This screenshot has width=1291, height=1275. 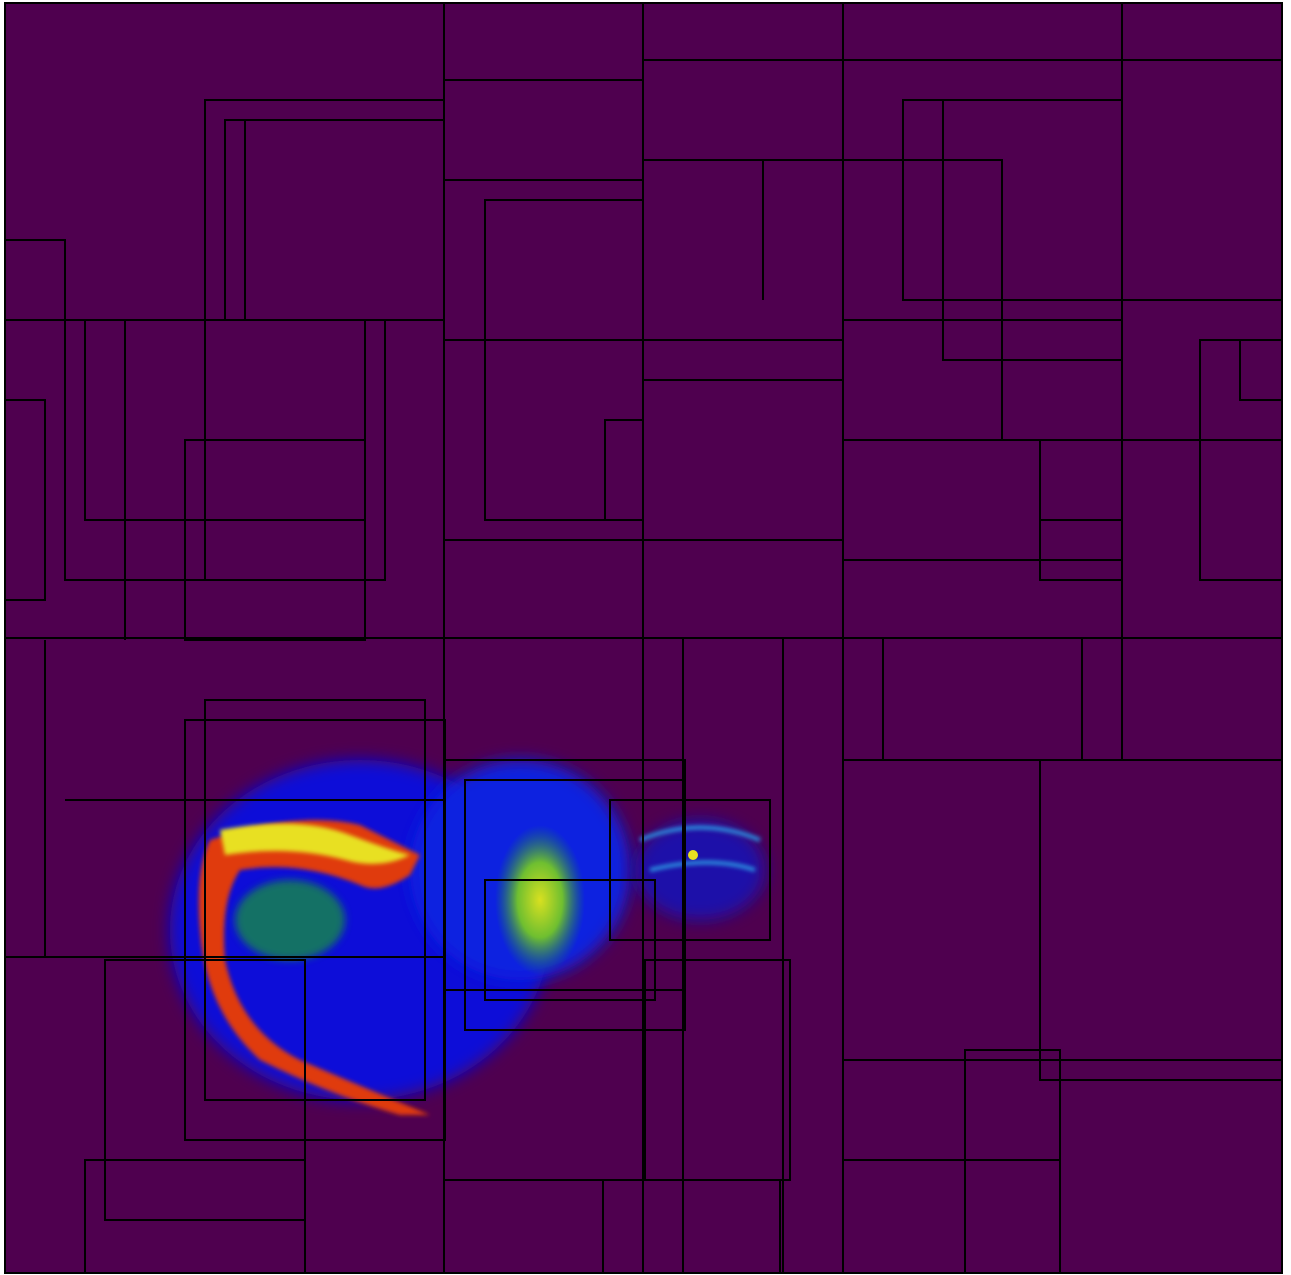 I want to click on blue-region, so click(x=700, y=870).